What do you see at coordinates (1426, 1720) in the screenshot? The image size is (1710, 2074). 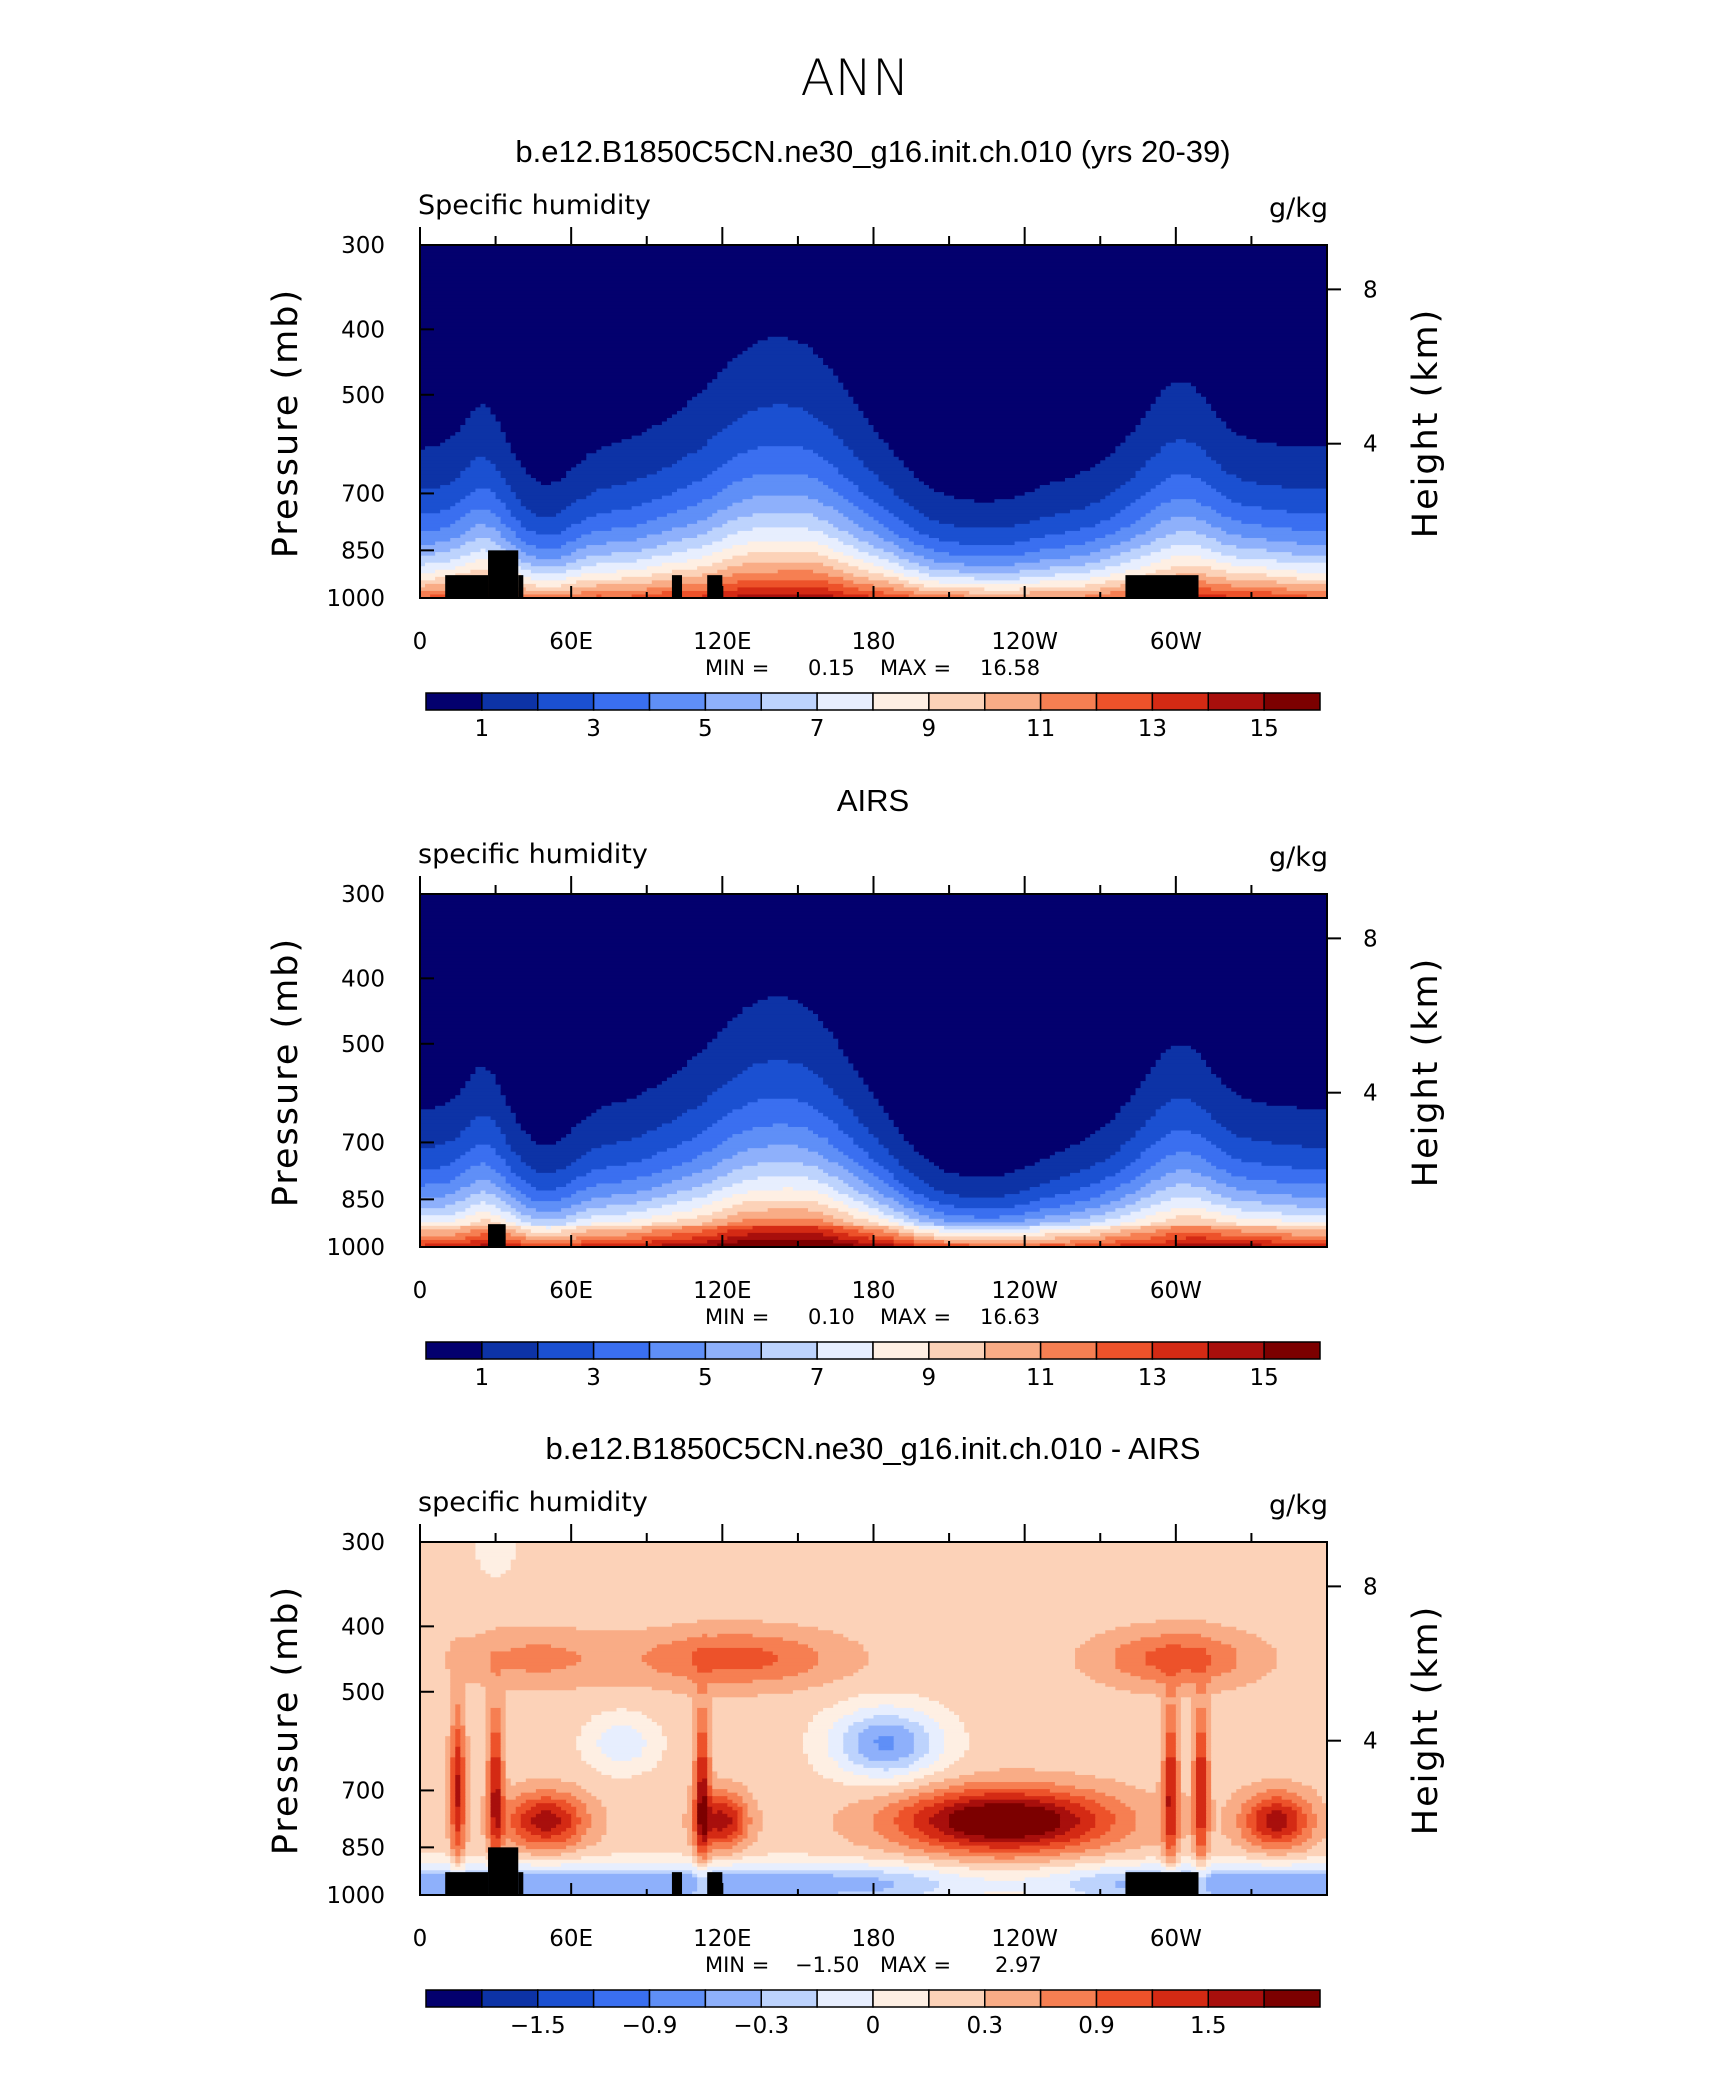 I see `y2-axis-title: Height (km)` at bounding box center [1426, 1720].